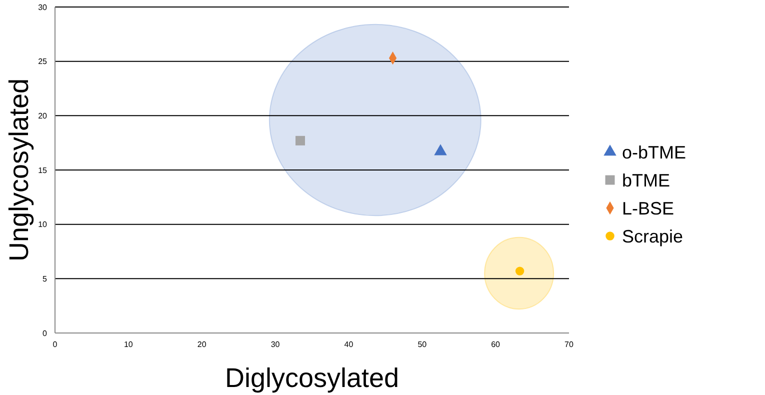 Image resolution: width=765 pixels, height=395 pixels. What do you see at coordinates (43, 7) in the screenshot?
I see `y-tick-label: 30` at bounding box center [43, 7].